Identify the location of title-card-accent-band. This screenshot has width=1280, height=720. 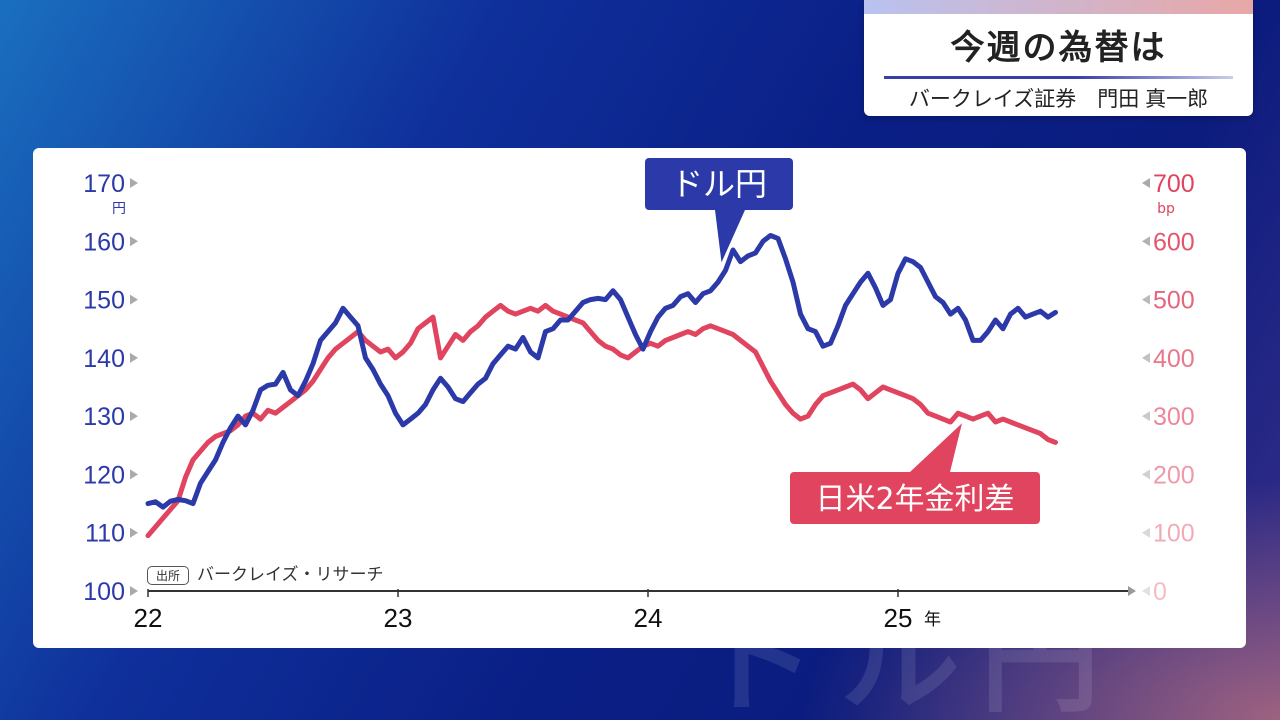
(1058, 7).